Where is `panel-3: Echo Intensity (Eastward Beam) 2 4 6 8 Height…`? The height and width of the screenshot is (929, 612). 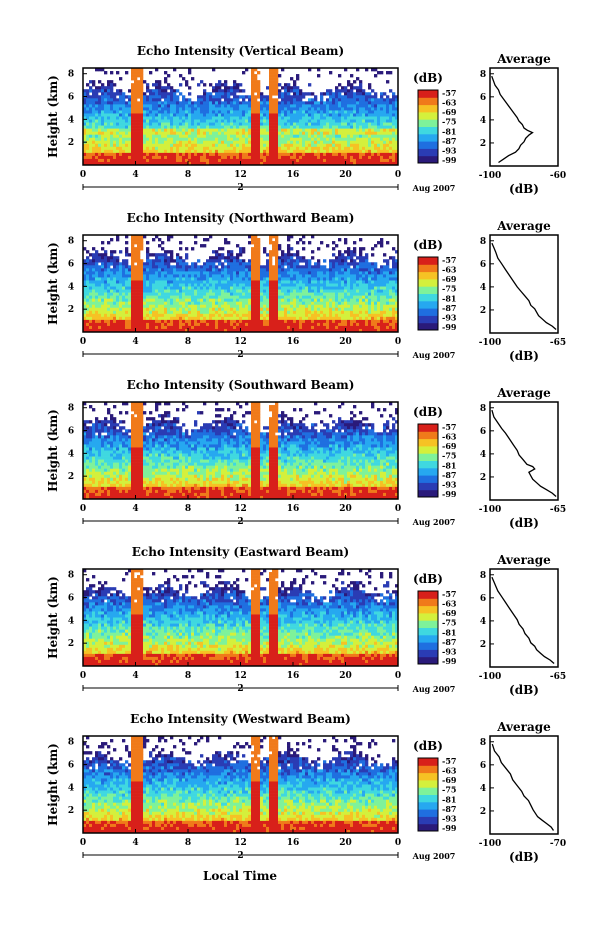
panel-3: Echo Intensity (Eastward Beam) 2 4 6 8 Height… is located at coordinates (306, 621).